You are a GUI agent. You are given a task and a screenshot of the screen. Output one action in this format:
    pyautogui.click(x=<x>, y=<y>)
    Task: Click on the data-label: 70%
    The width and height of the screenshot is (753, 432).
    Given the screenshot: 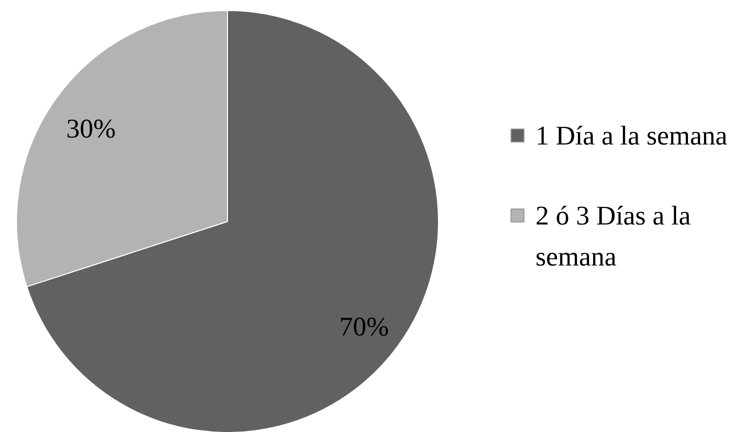 What is the action you would take?
    pyautogui.click(x=364, y=327)
    